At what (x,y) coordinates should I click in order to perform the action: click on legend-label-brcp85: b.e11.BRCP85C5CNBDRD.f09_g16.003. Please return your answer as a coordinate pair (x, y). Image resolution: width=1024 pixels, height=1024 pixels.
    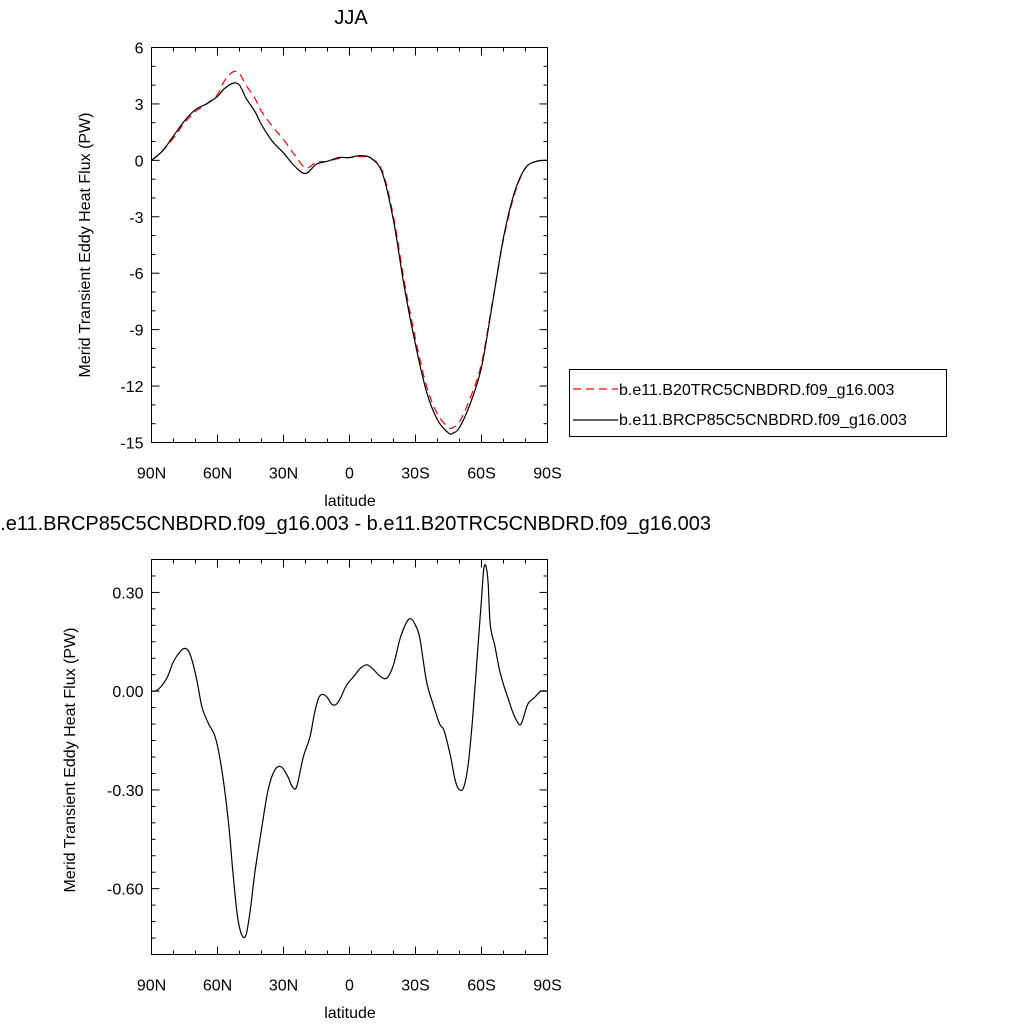
    Looking at the image, I should click on (763, 420).